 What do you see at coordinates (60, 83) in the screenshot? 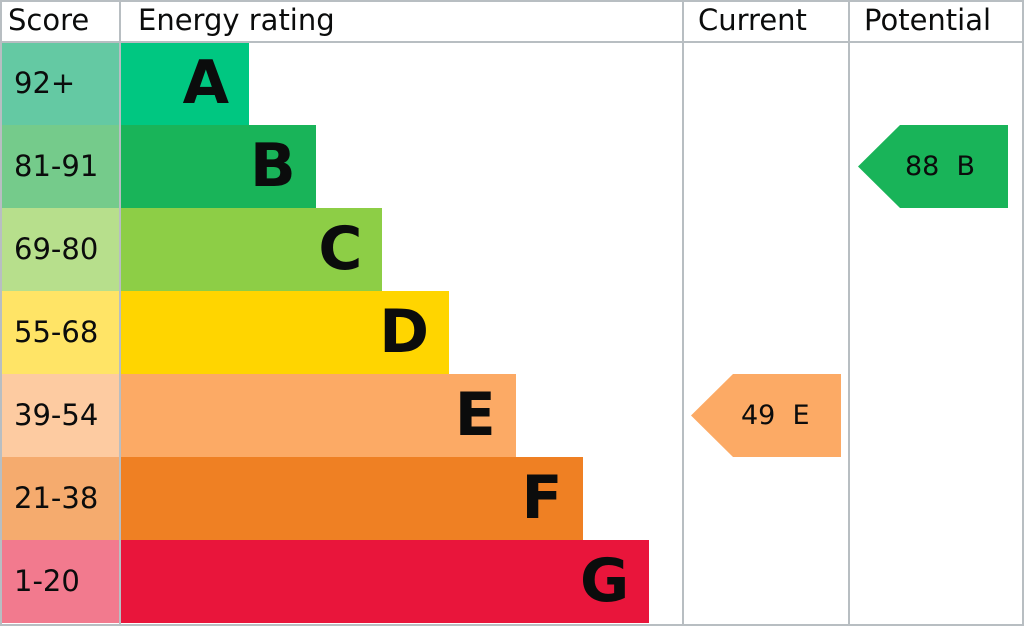
I see `score-range-a: 92+` at bounding box center [60, 83].